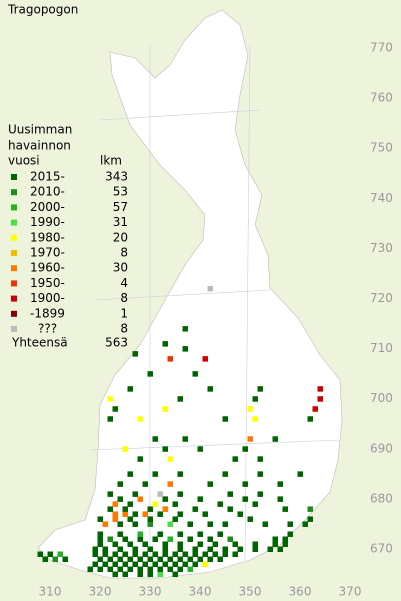 This screenshot has width=401, height=601. Describe the element at coordinates (47, 329) in the screenshot. I see `legend-label: ???` at that location.